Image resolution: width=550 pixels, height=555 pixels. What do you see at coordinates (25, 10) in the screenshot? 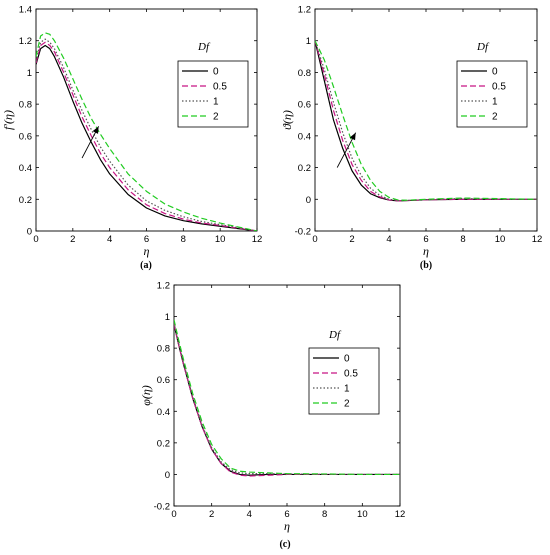
I see `y-tick-label: 1.4` at bounding box center [25, 10].